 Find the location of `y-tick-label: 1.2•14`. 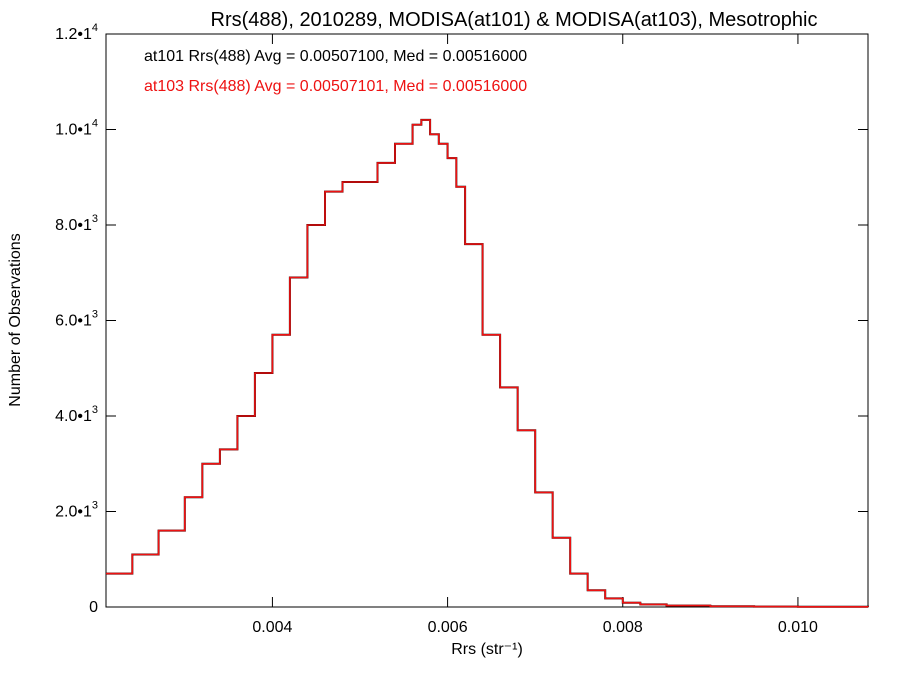

y-tick-label: 1.2•14 is located at coordinates (76, 32).